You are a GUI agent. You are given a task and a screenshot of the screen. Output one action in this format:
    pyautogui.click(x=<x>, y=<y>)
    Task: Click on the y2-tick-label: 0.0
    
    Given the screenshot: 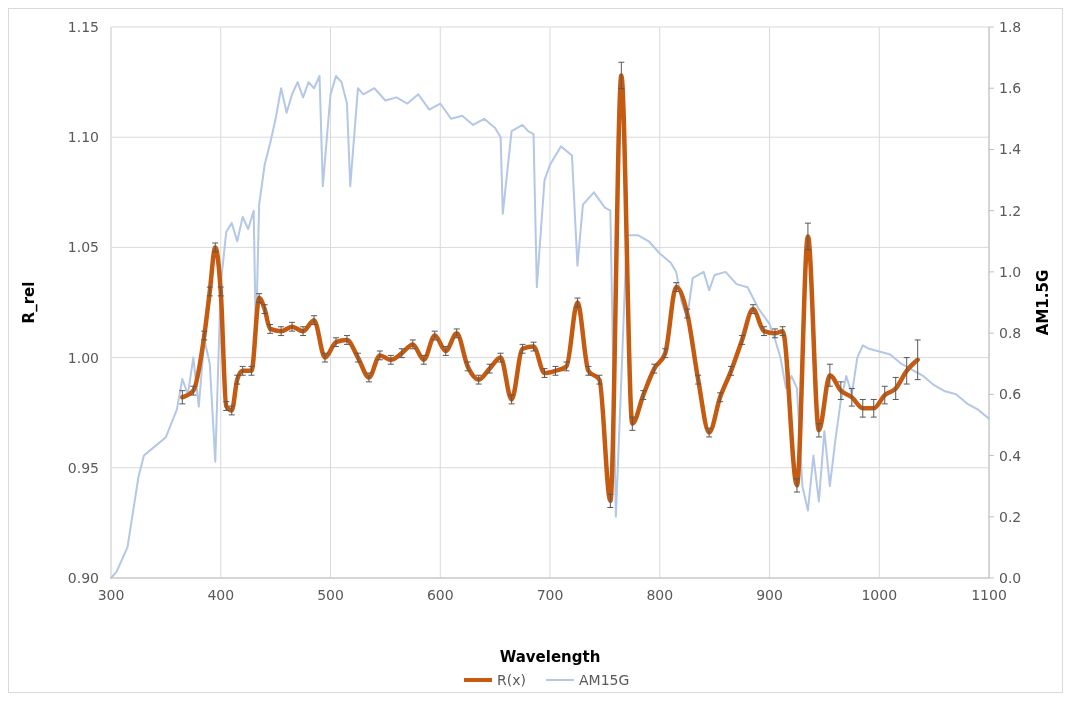 What is the action you would take?
    pyautogui.click(x=1010, y=578)
    